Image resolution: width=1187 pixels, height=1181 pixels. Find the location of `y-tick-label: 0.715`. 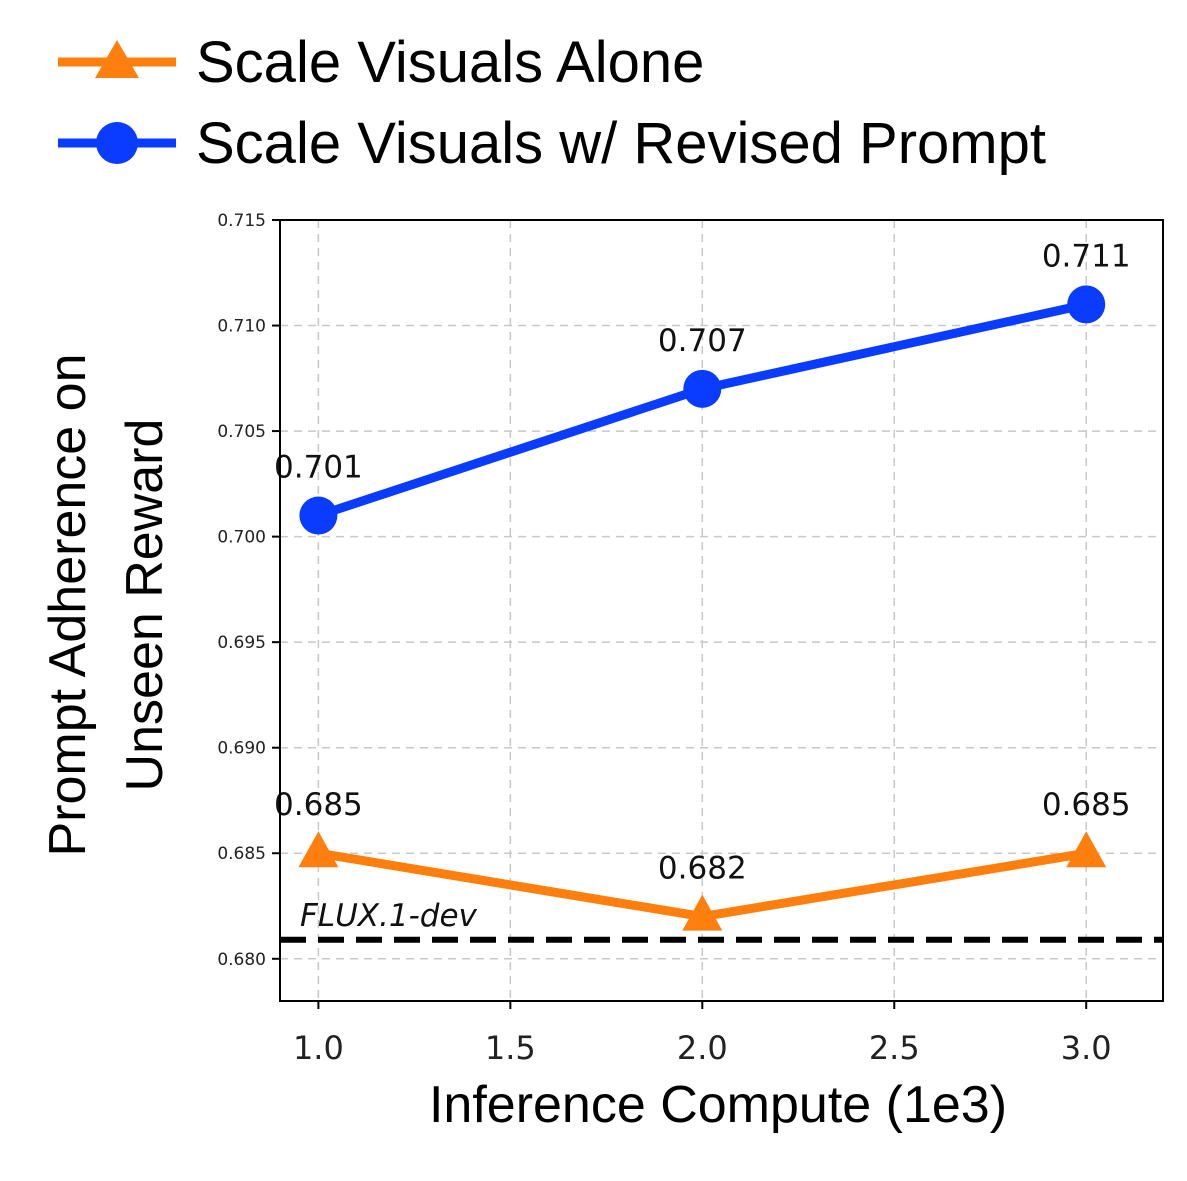

y-tick-label: 0.715 is located at coordinates (241, 221).